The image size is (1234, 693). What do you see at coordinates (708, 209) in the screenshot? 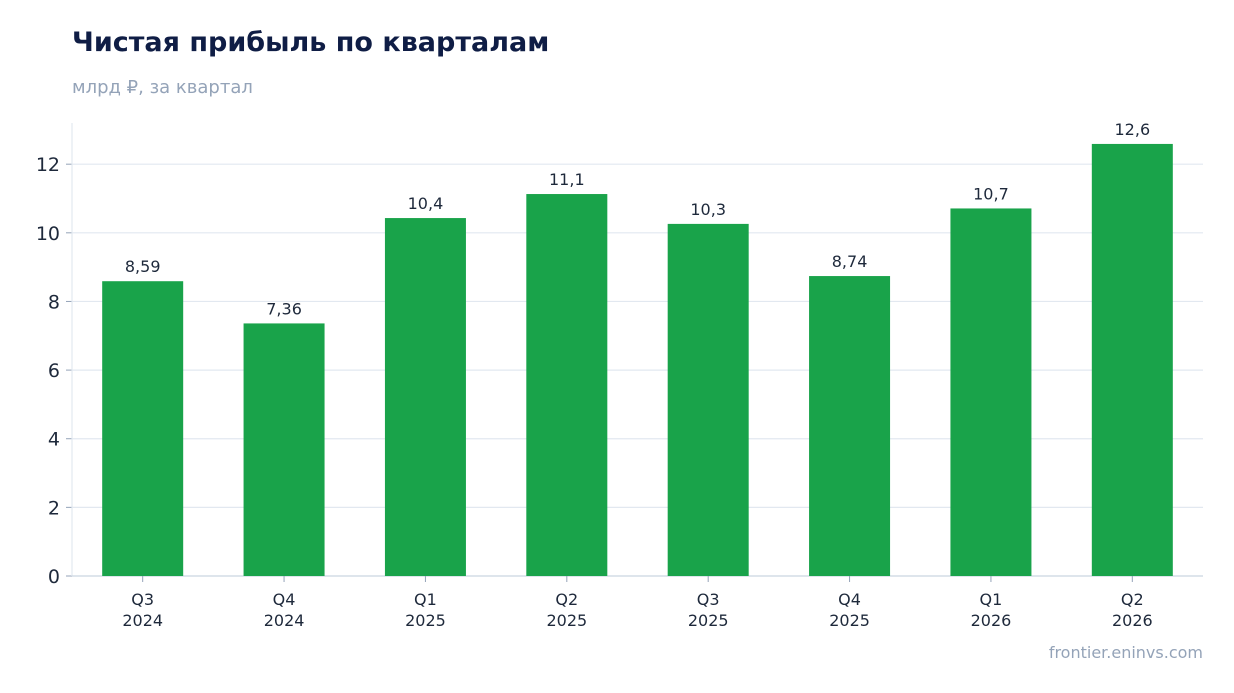
I see `bar-value-label: 10,3` at bounding box center [708, 209].